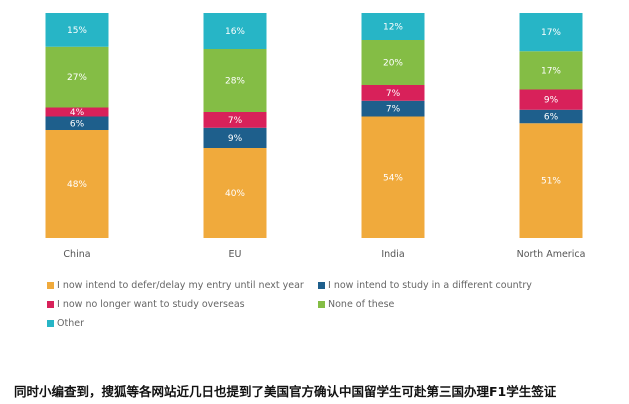 The width and height of the screenshot is (629, 404). What do you see at coordinates (76, 254) in the screenshot?
I see `category-label: China` at bounding box center [76, 254].